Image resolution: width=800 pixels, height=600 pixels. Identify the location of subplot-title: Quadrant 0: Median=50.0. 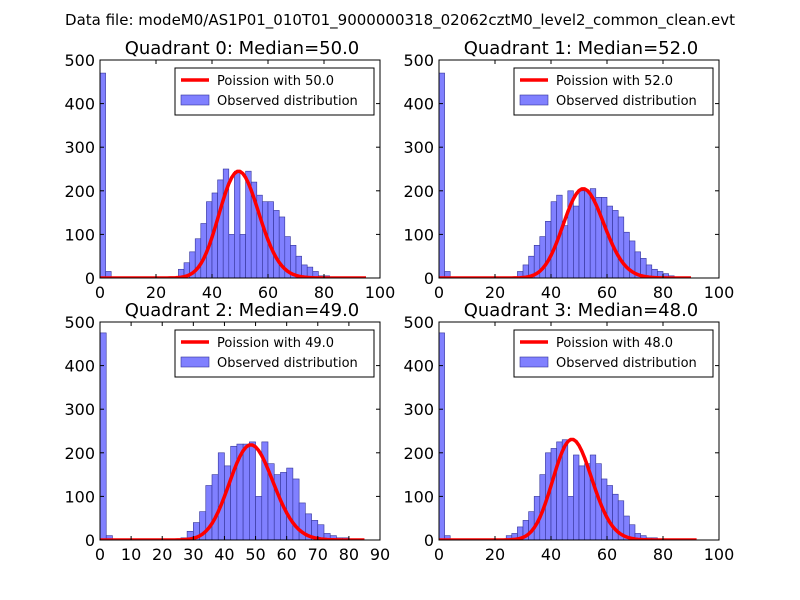
(242, 48).